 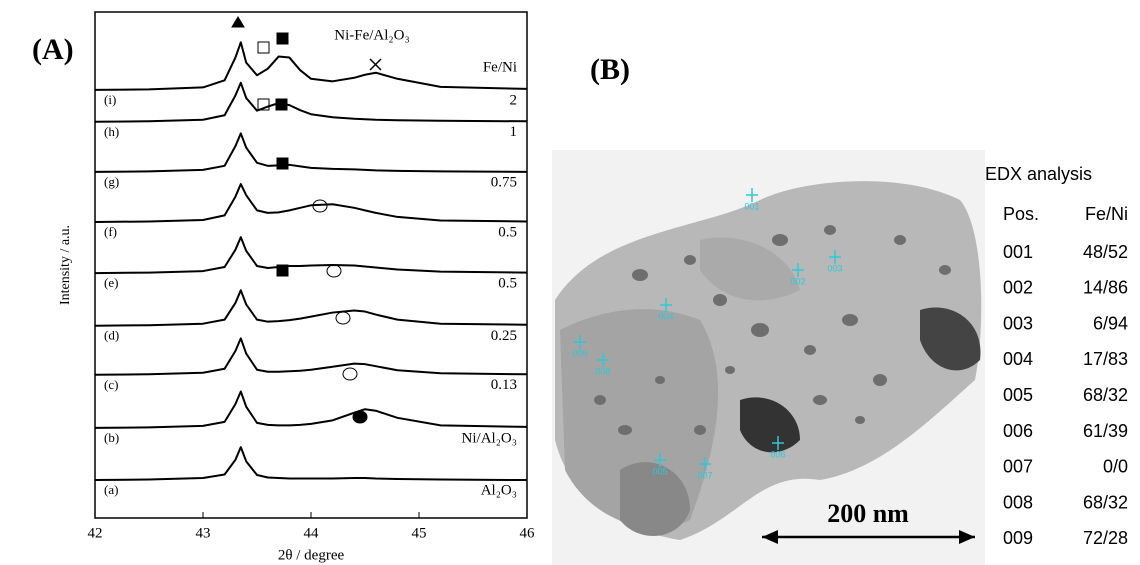 What do you see at coordinates (111, 489) in the screenshot?
I see `trace-label: (a)` at bounding box center [111, 489].